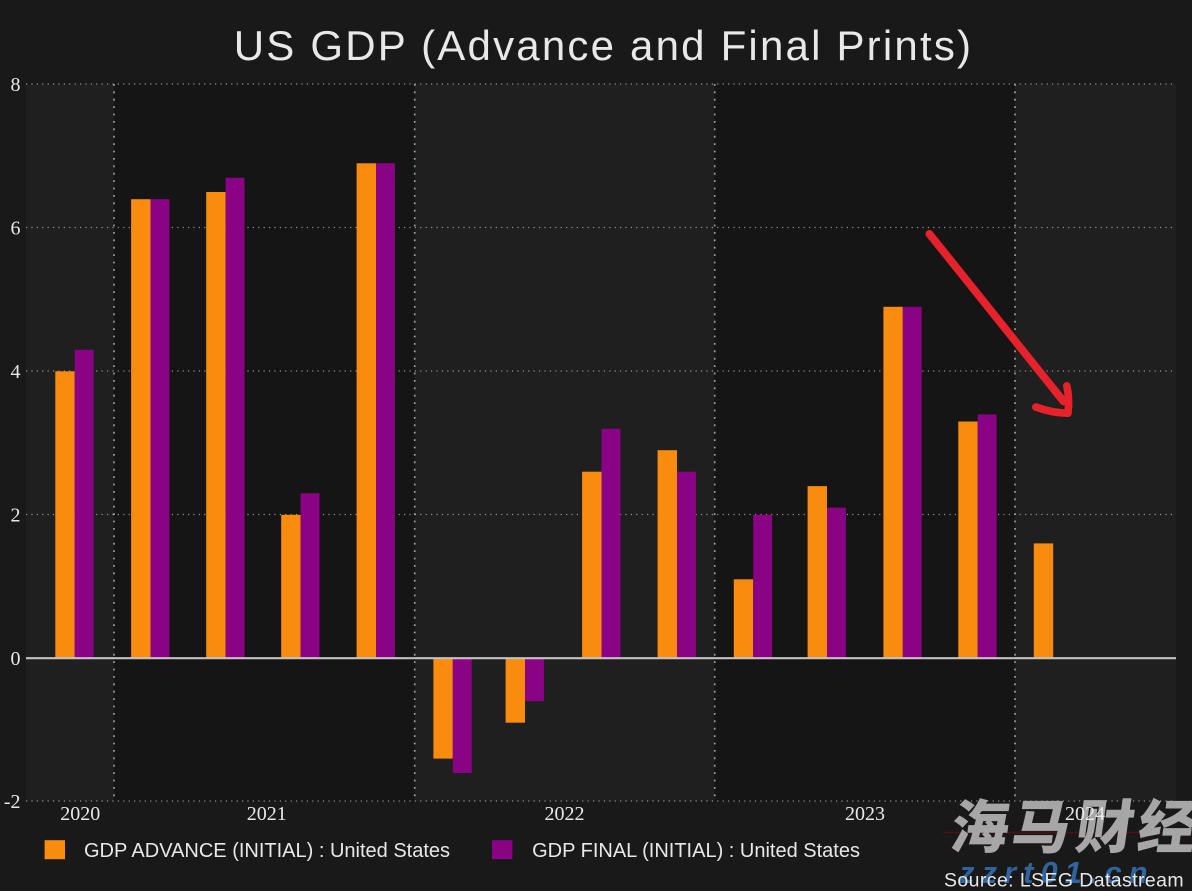 This screenshot has height=891, width=1192. Describe the element at coordinates (267, 851) in the screenshot. I see `svg-text:GDP ADVANCE (INITIAL) : United: GDP ADVANCE (INITIAL) : United States` at that location.